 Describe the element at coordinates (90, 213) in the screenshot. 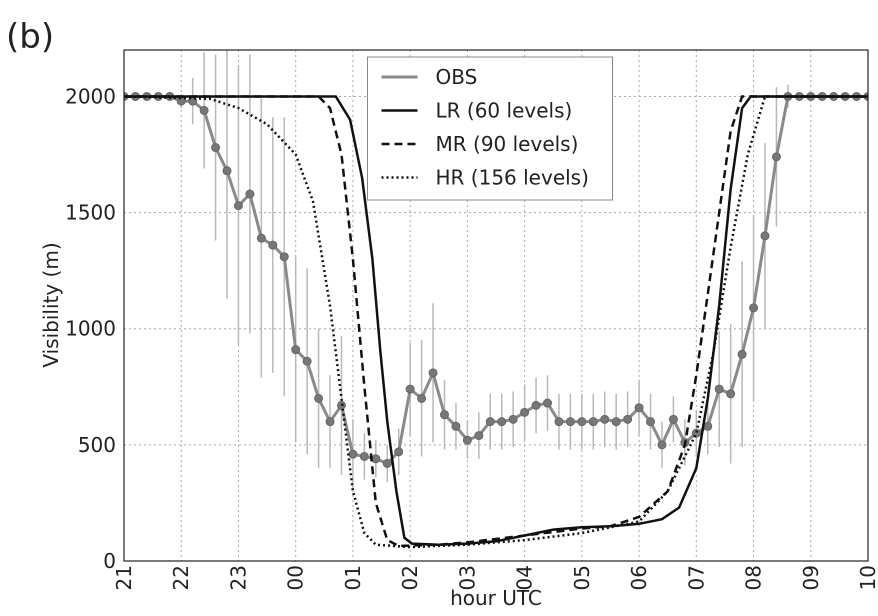

I see `y-tick-label: 1500` at that location.